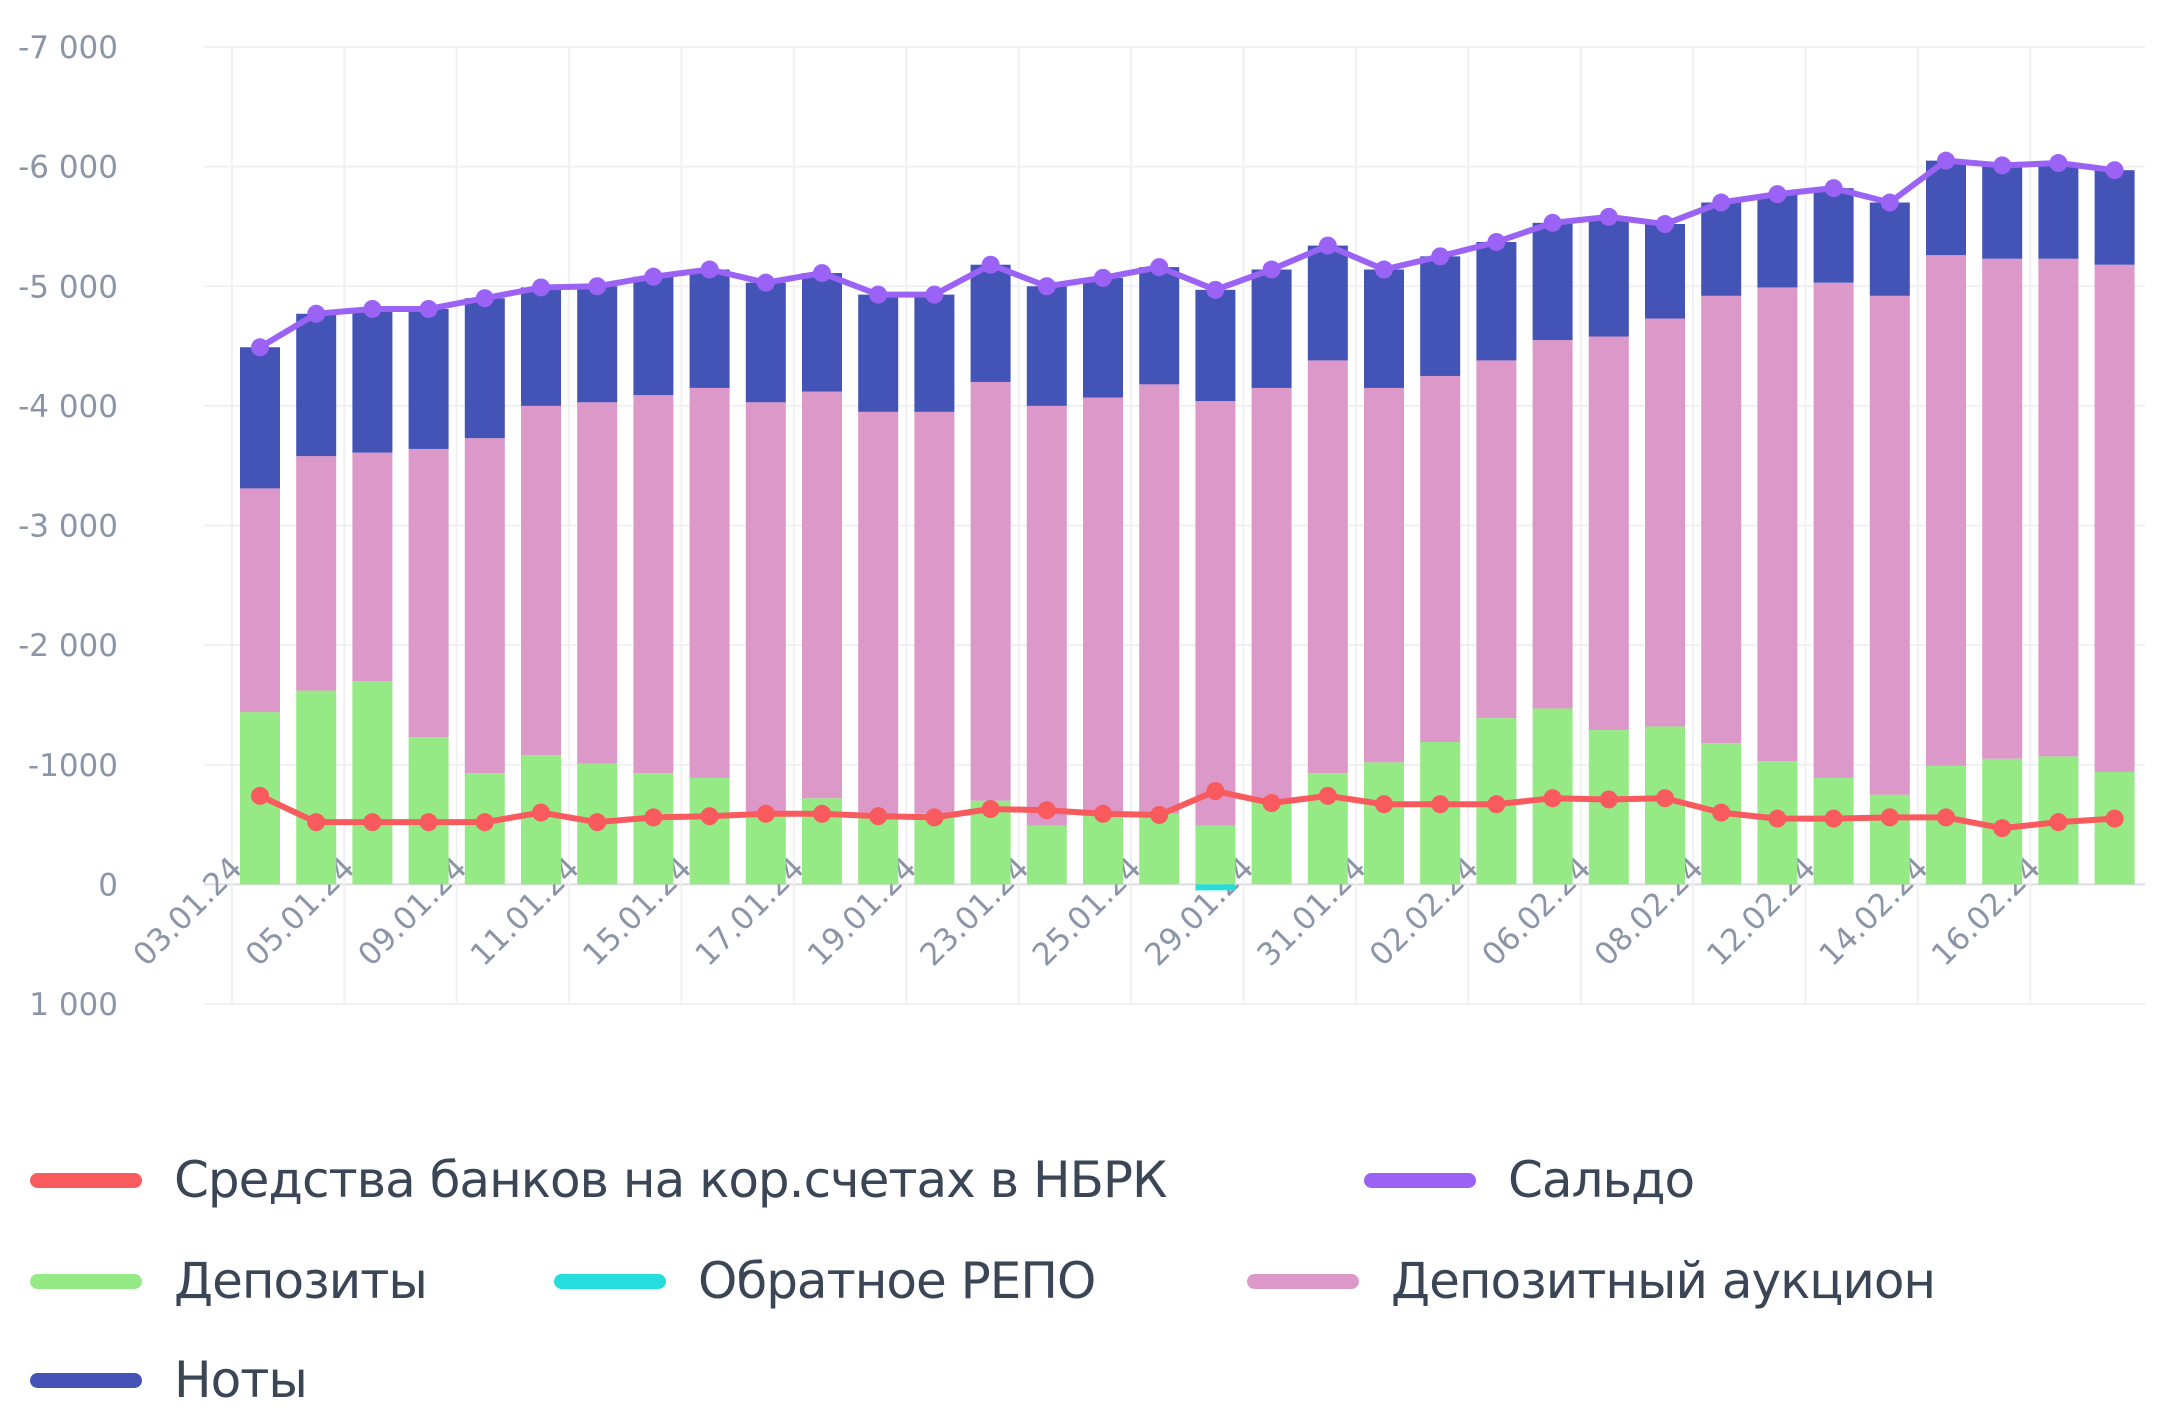 This screenshot has width=2160, height=1415. What do you see at coordinates (1591, 1281) in the screenshot?
I see `legend-item-deposit-auction: Депозитный аукцион` at bounding box center [1591, 1281].